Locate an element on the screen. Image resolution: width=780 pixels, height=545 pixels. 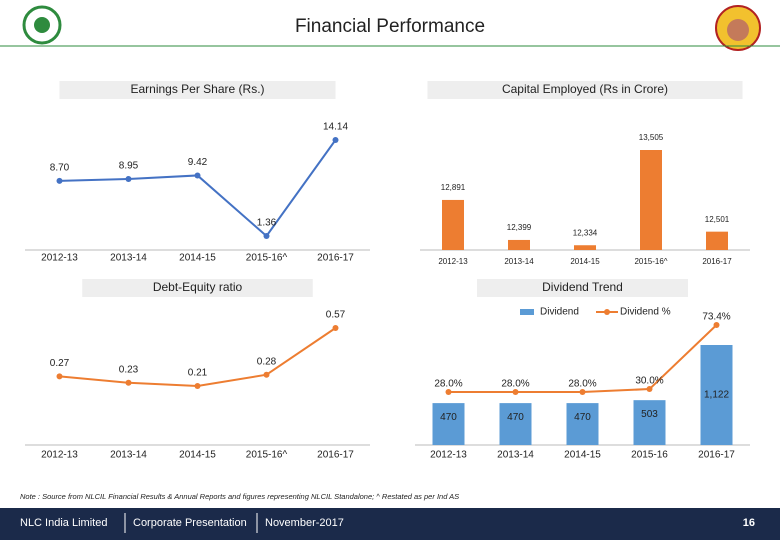
footer-company: NLC India Limited is located at coordinates (63, 523).